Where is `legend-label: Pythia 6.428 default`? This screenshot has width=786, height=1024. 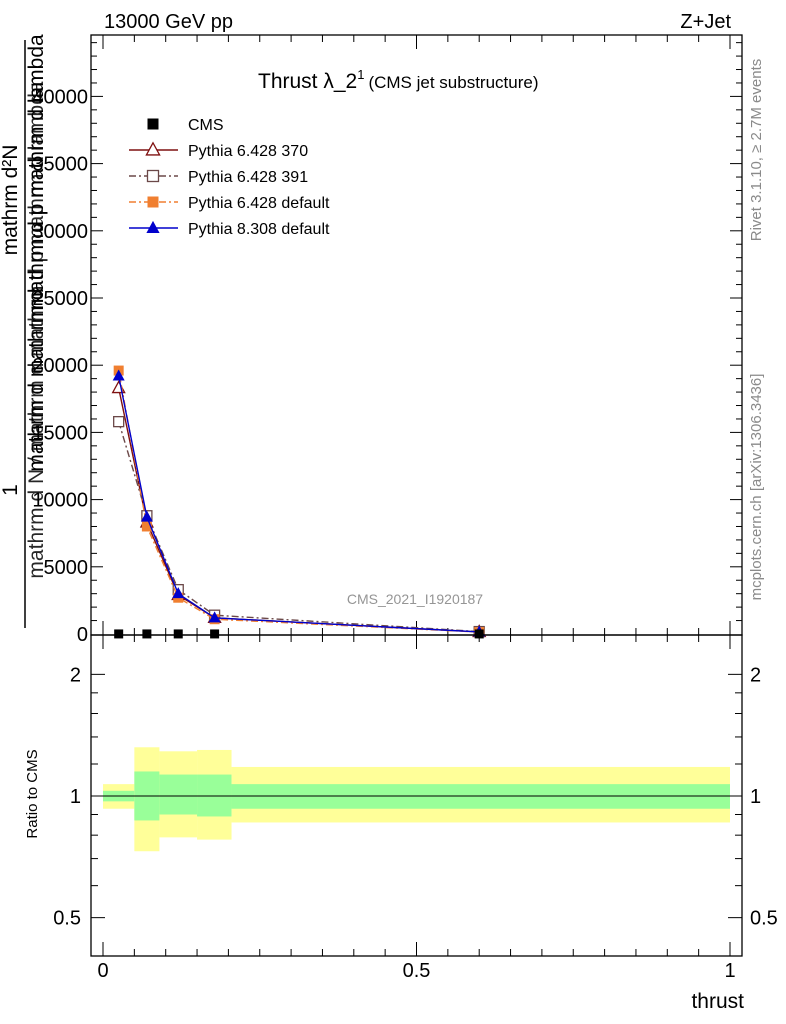
legend-label: Pythia 6.428 default is located at coordinates (259, 203).